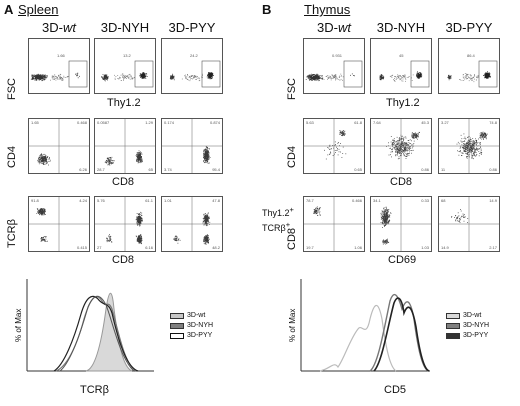 The height and width of the screenshot is (406, 520). I want to click on panel-b-row1-xlabel: Thy1.2, so click(403, 103).